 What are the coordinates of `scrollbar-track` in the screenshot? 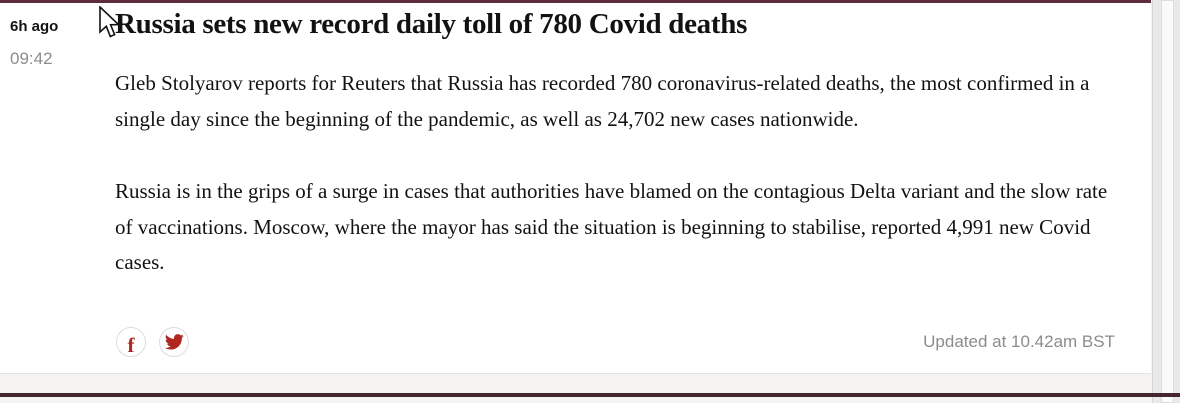 It's located at (1166, 201).